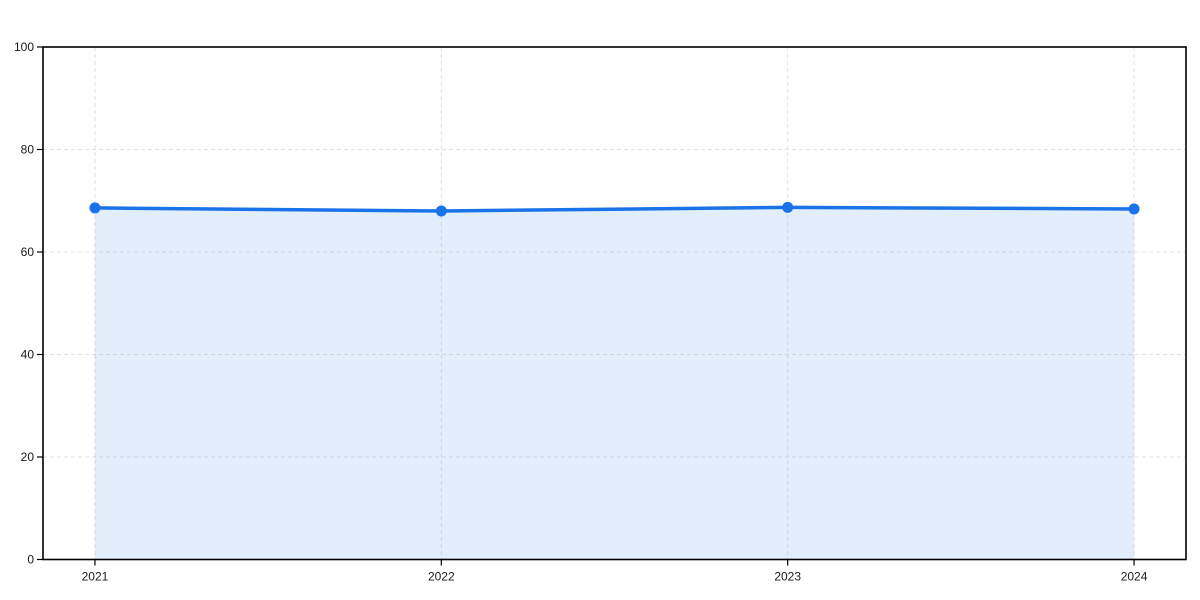 The image size is (1200, 600). Describe the element at coordinates (28, 150) in the screenshot. I see `y-tick-label: 80` at that location.